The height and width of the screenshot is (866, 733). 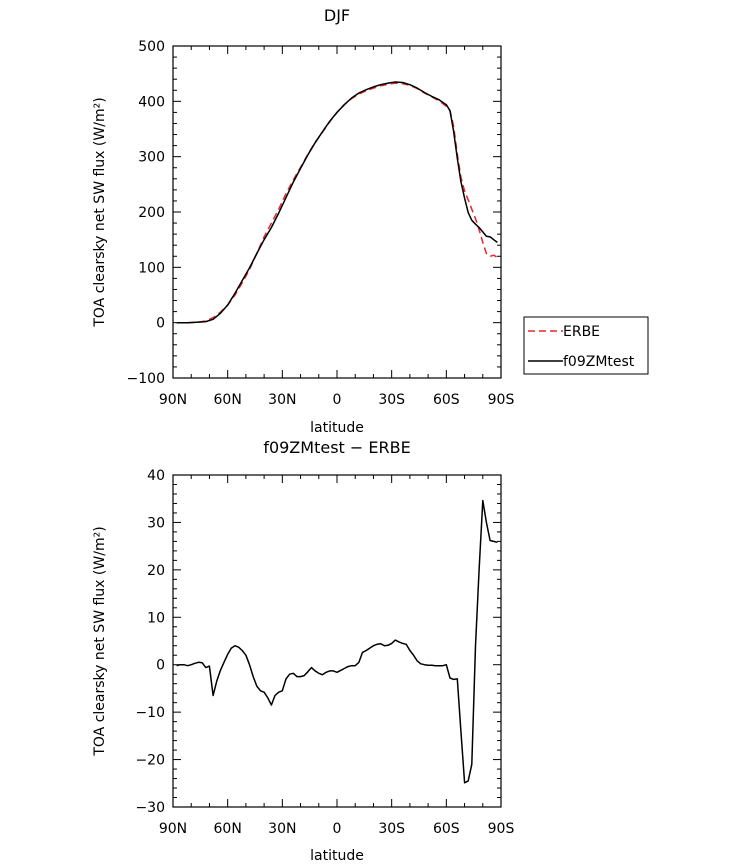 What do you see at coordinates (337, 829) in the screenshot?
I see `bottom-x-tick-label: 0` at bounding box center [337, 829].